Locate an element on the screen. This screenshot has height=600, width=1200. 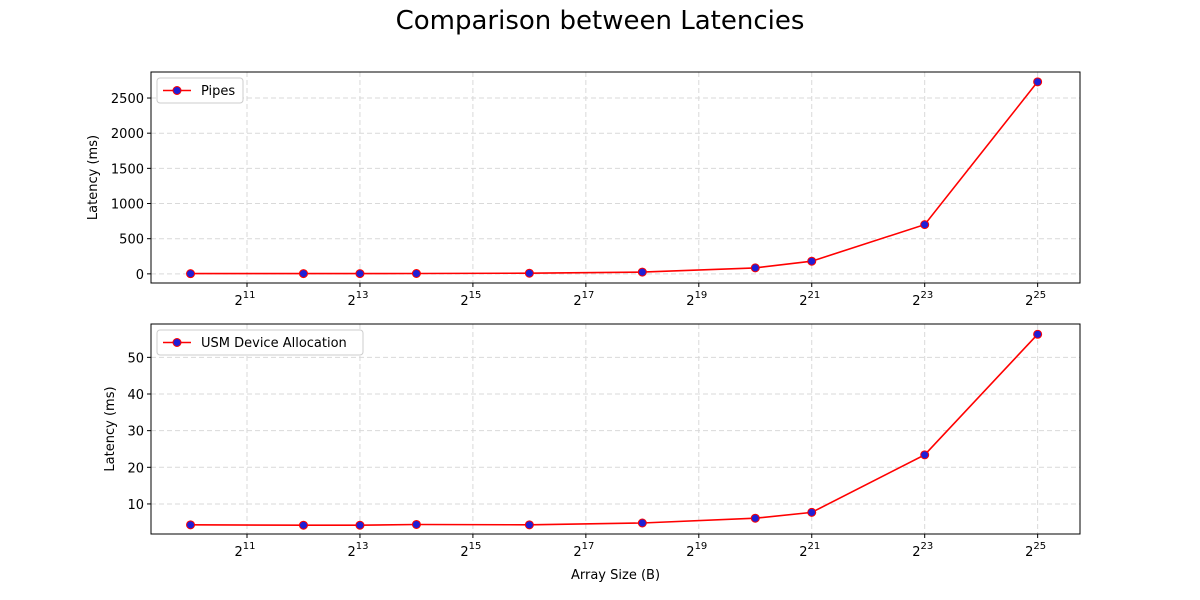
figure-title: Comparison between Latencies is located at coordinates (600, 21).